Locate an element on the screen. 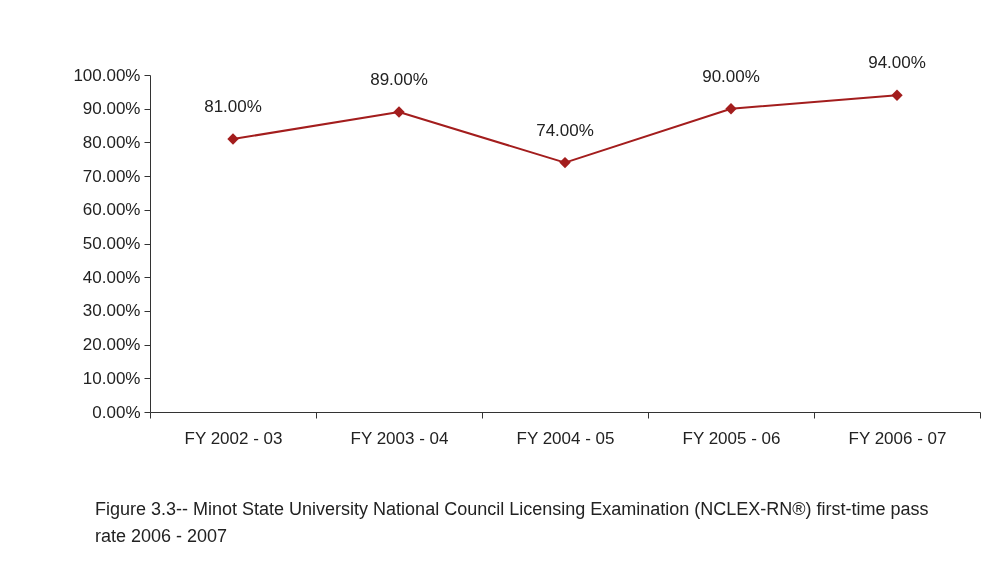 This screenshot has height=588, width=1008. y-tick-label: 100.00% is located at coordinates (107, 75).